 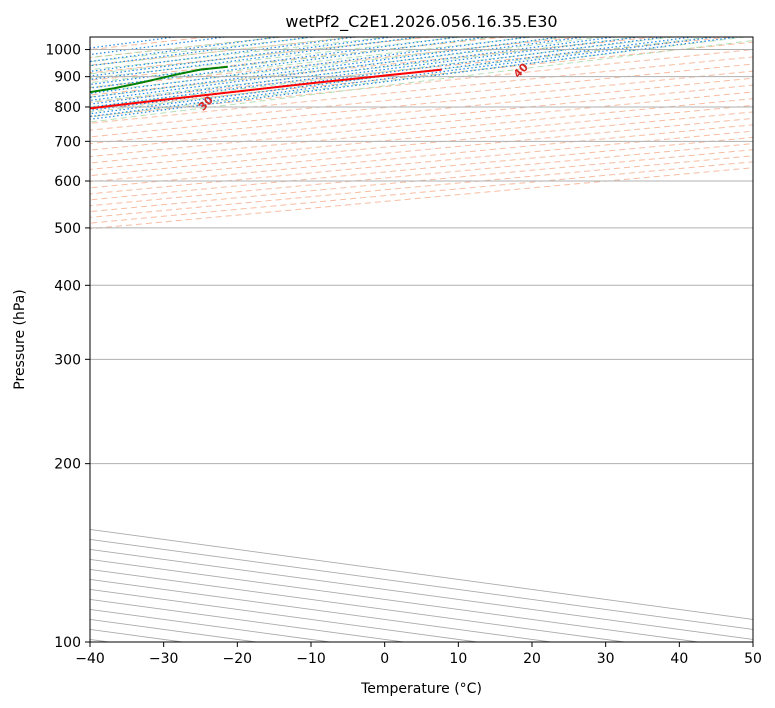 What do you see at coordinates (532, 659) in the screenshot?
I see `x-tick-label: 20` at bounding box center [532, 659].